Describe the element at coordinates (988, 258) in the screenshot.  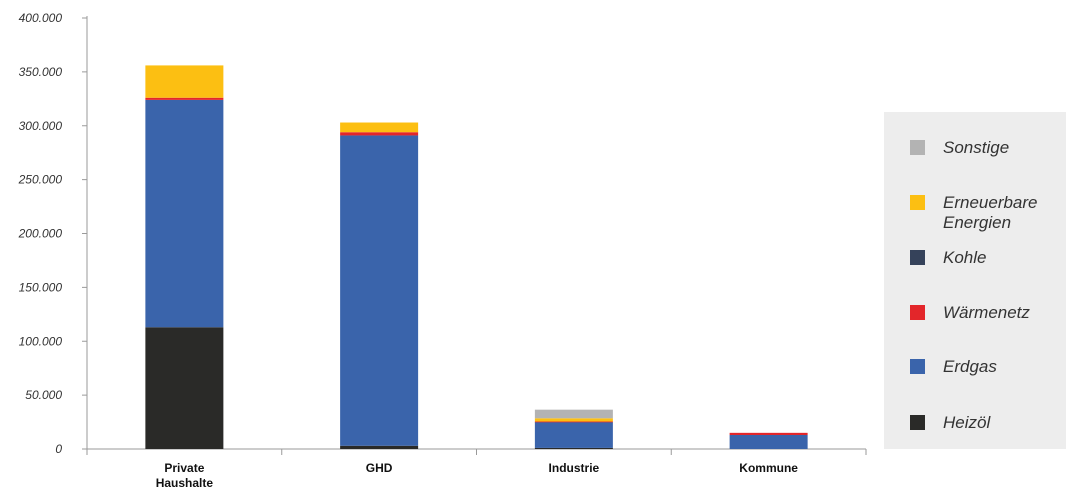
I see `legend-item: Kohle` at that location.